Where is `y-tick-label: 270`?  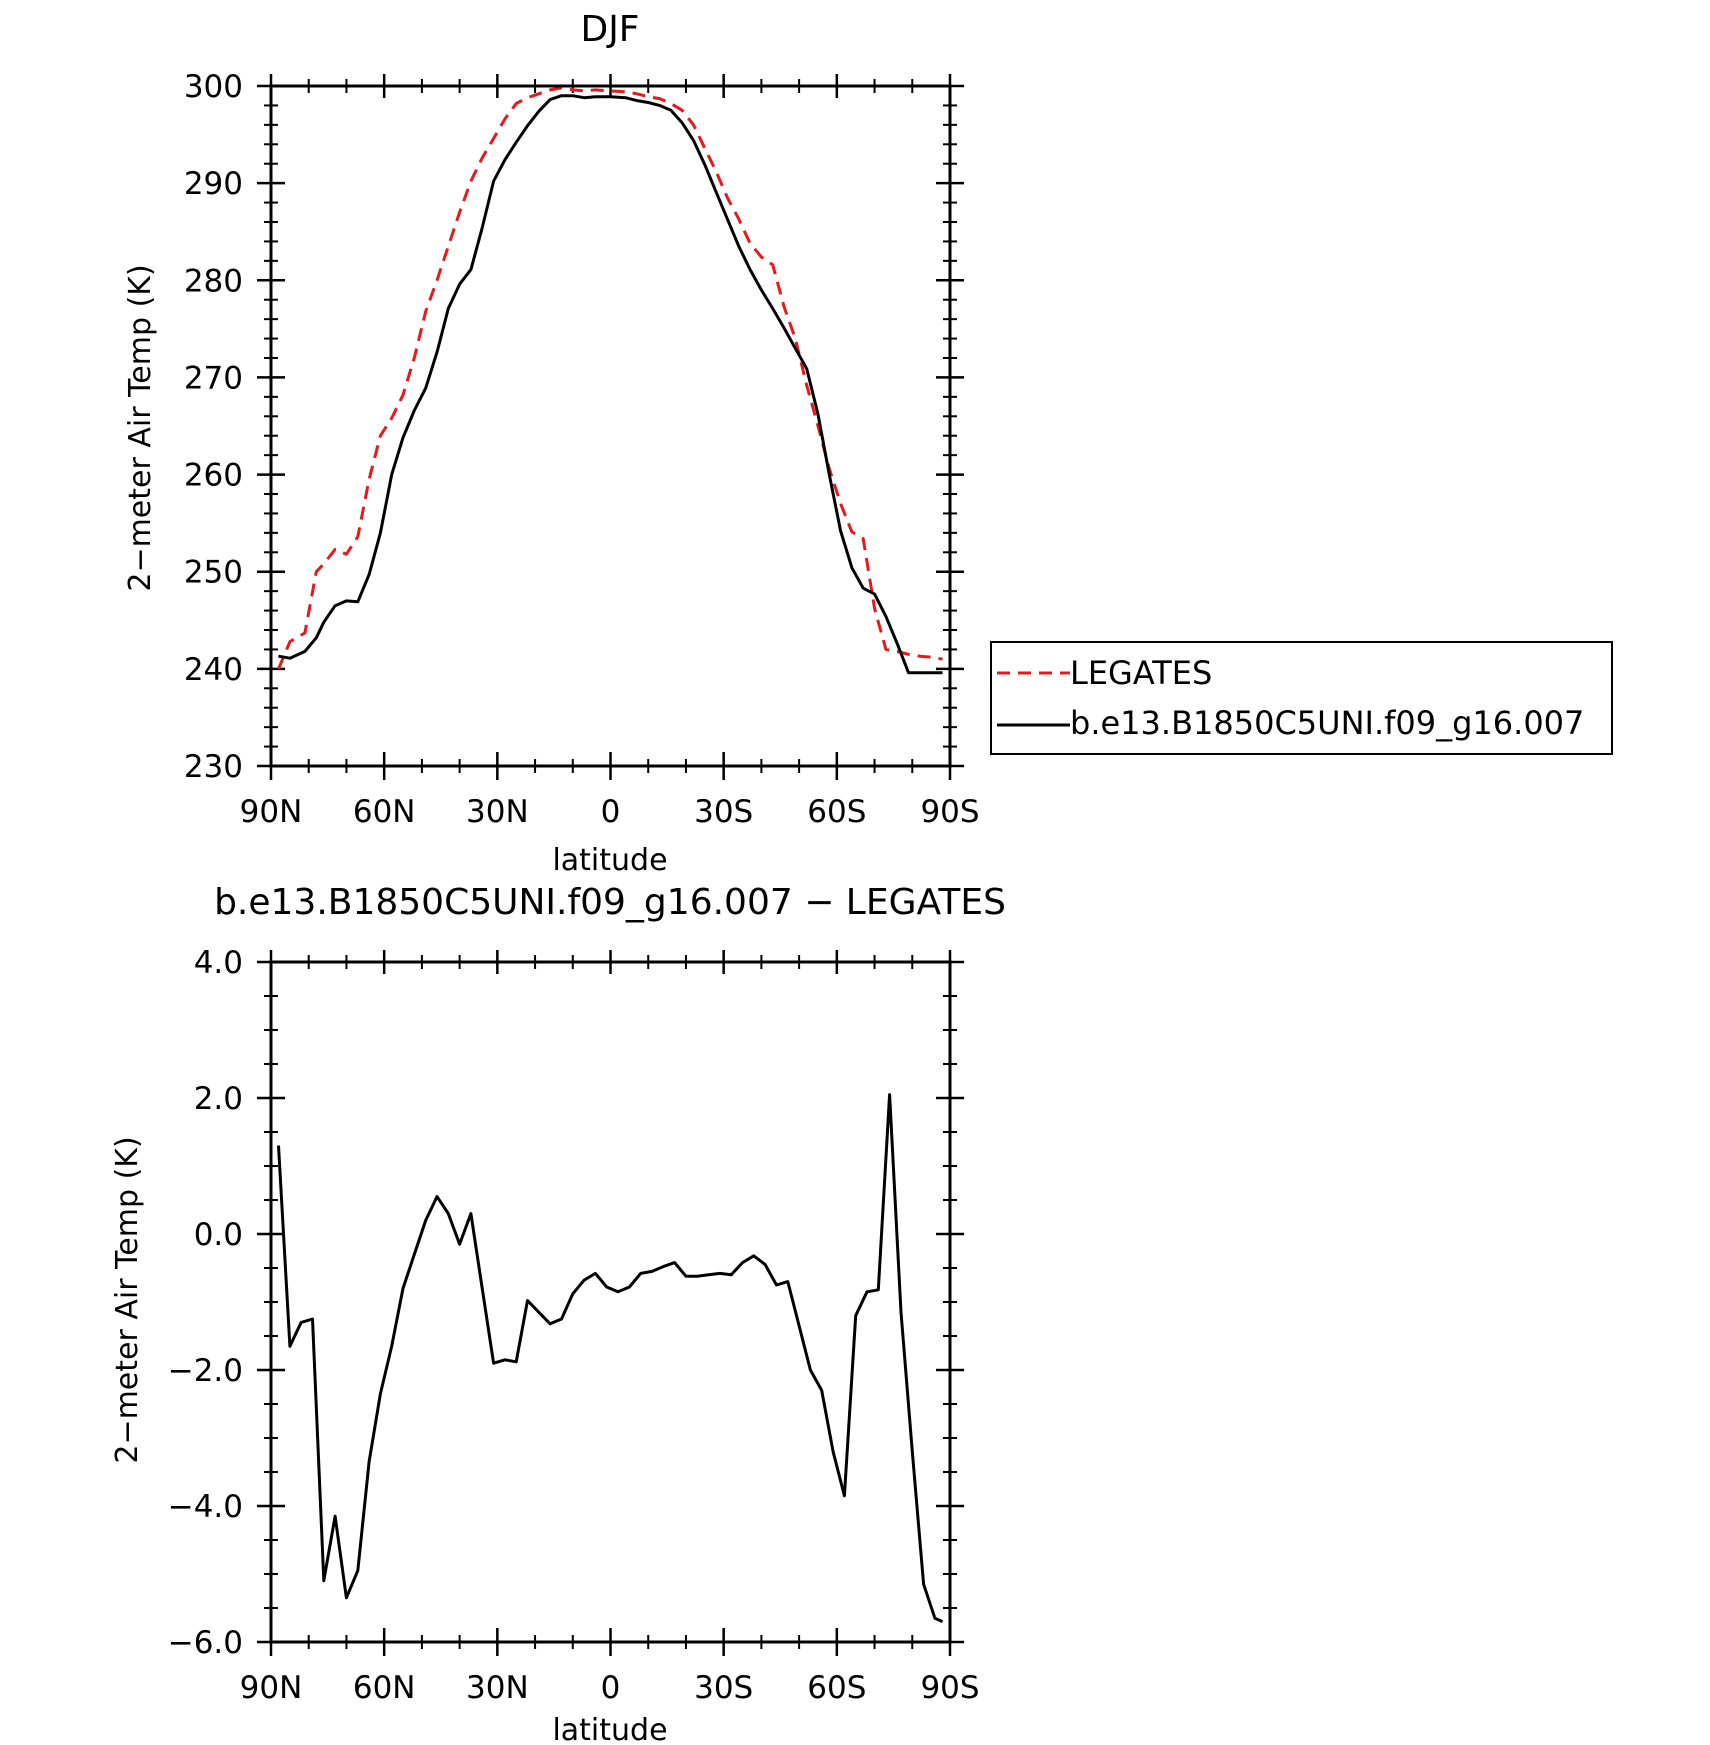
y-tick-label: 270 is located at coordinates (213, 378).